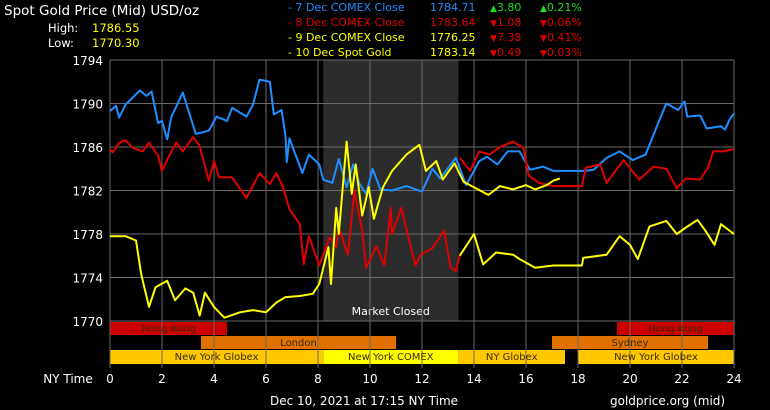 This screenshot has width=770, height=410. I want to click on legend-value: 0.49, so click(509, 52).